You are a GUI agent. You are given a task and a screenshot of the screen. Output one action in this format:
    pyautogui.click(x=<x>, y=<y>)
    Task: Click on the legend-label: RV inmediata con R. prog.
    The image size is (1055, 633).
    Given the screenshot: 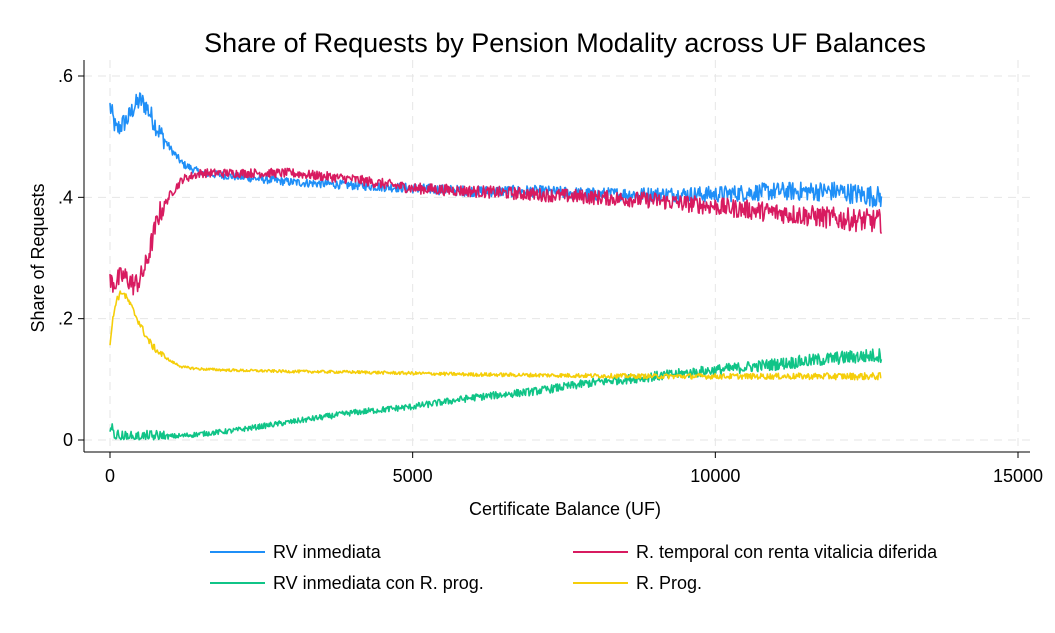 What is the action you would take?
    pyautogui.click(x=378, y=583)
    